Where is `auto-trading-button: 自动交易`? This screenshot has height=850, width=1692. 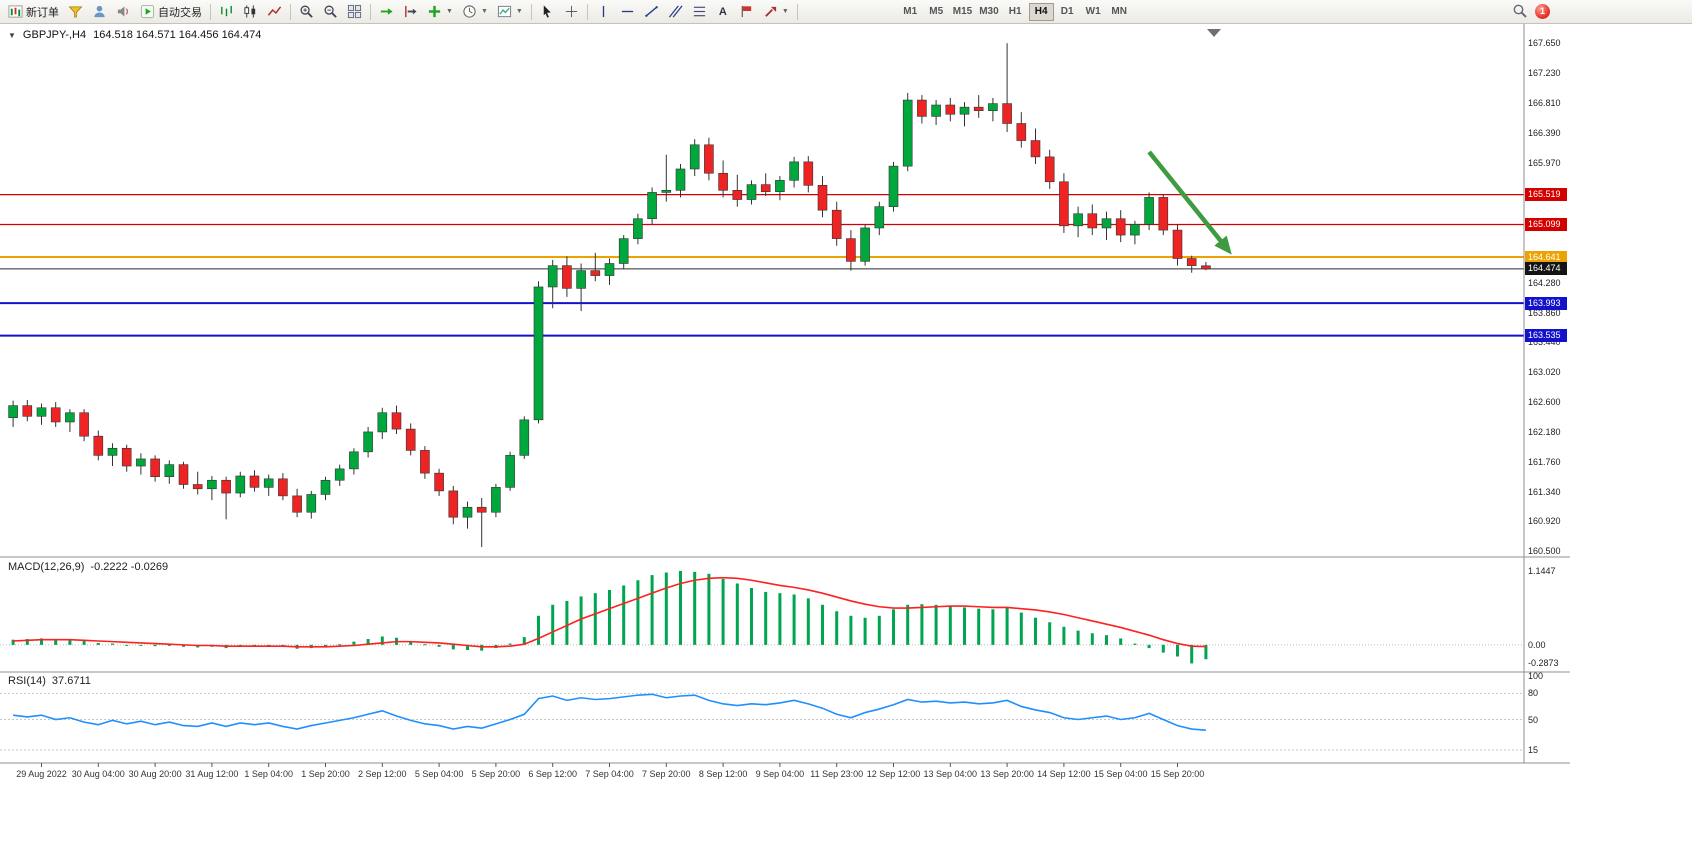
auto-trading-button: 自动交易 is located at coordinates (171, 12).